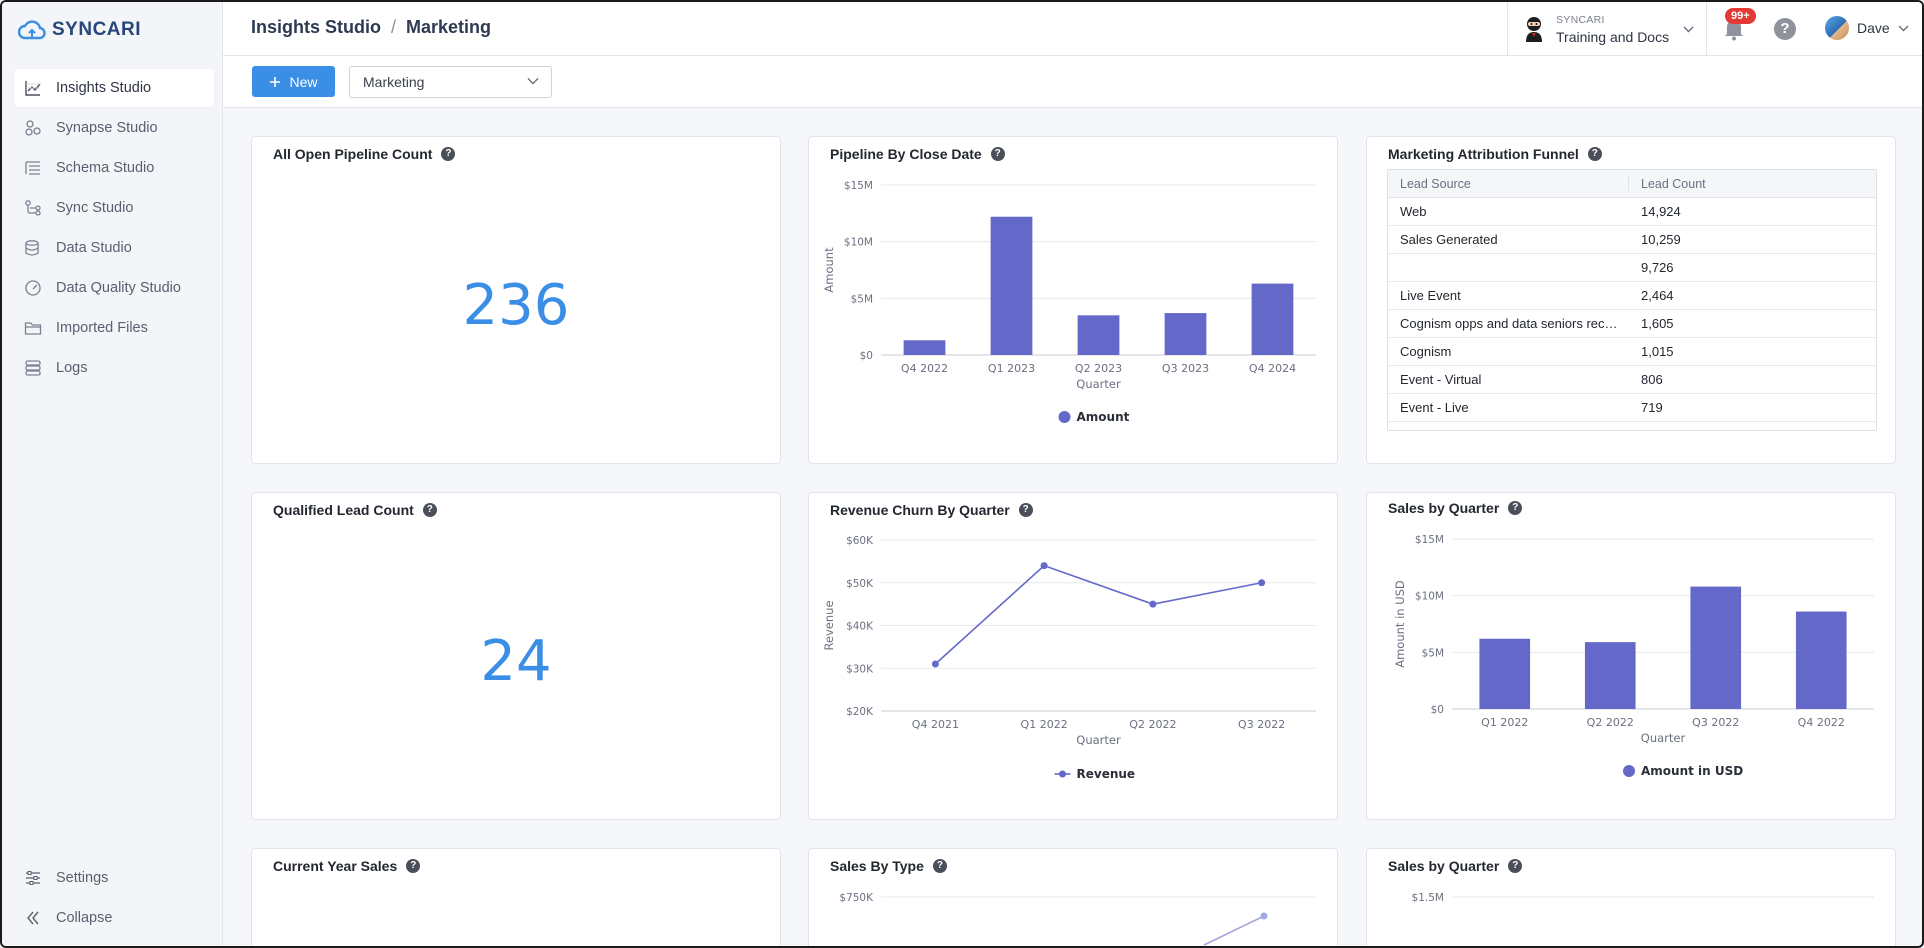 The height and width of the screenshot is (948, 1924). I want to click on sidebar-item-label: Synapse Studio, so click(107, 128).